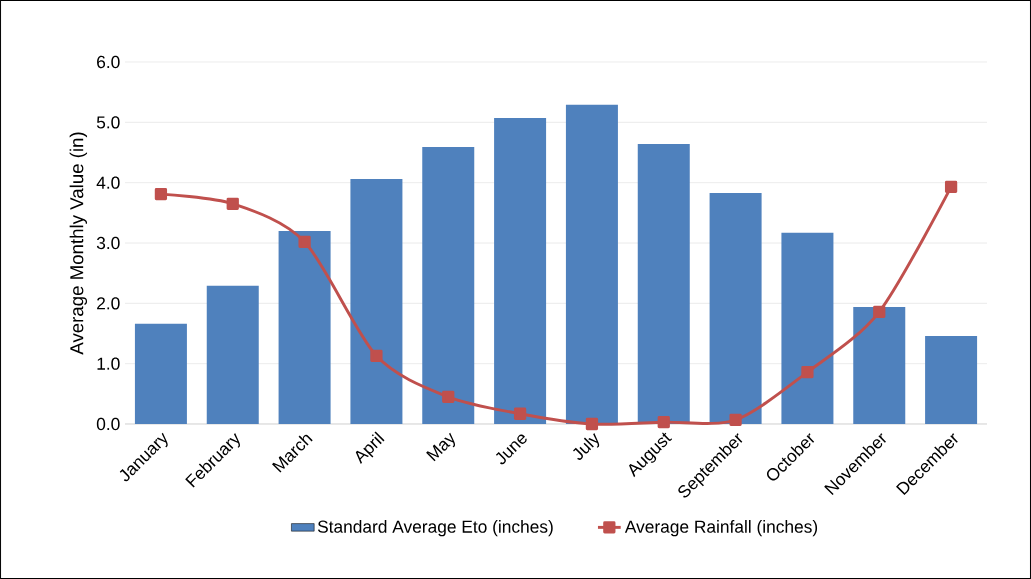 The image size is (1031, 579). I want to click on legend-label: Average Rainfall (inches), so click(721, 528).